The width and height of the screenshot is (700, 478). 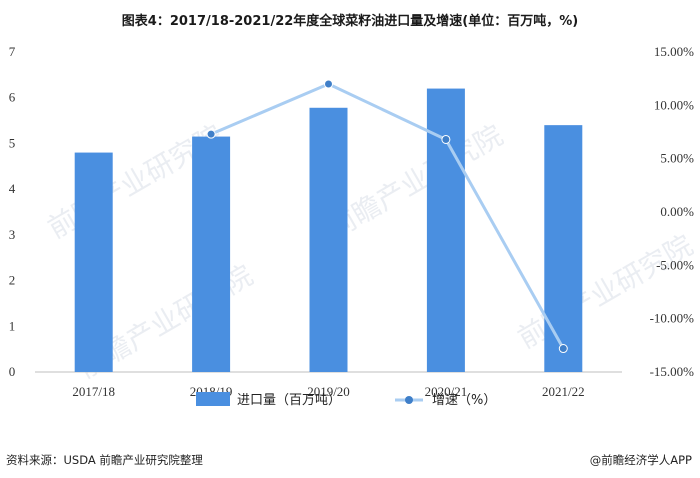 I want to click on y-right-tick-label: -10.00%, so click(x=672, y=318).